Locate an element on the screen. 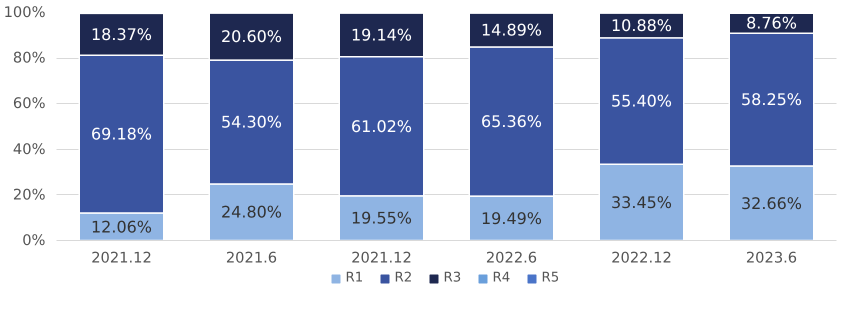 The width and height of the screenshot is (856, 324). data-label: 33.45% is located at coordinates (641, 202).